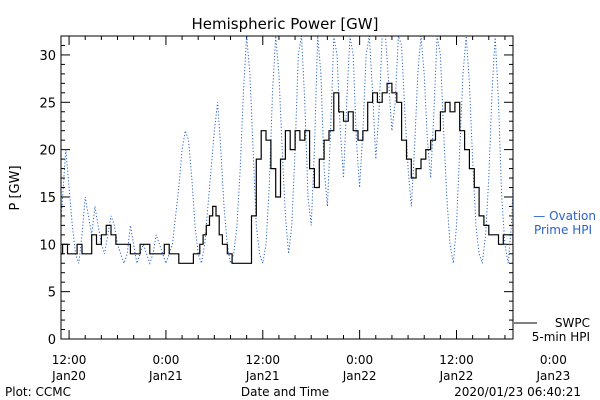  I want to click on y-tick-label: 15, so click(47, 198).